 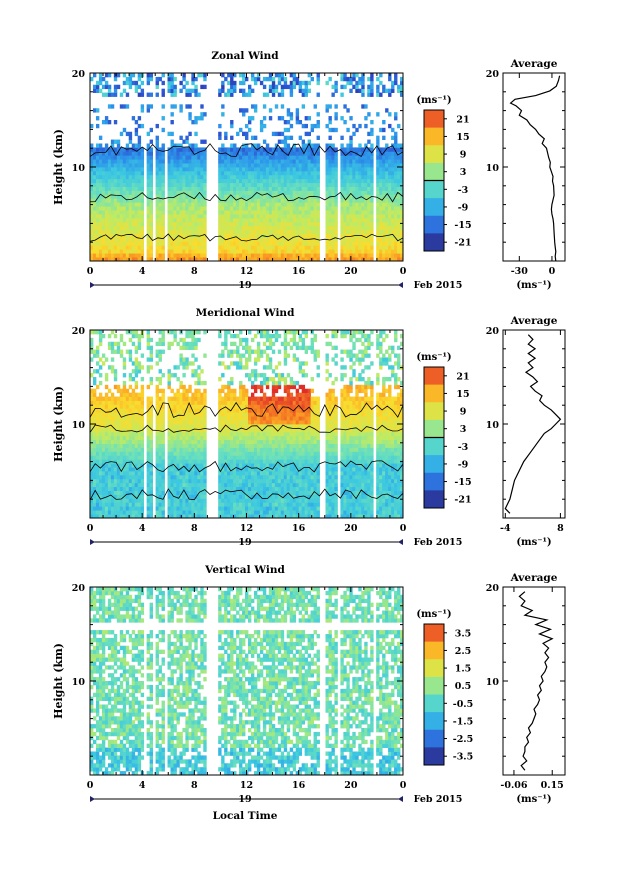 What do you see at coordinates (463, 155) in the screenshot?
I see `colorbar-tick-label: 9` at bounding box center [463, 155].